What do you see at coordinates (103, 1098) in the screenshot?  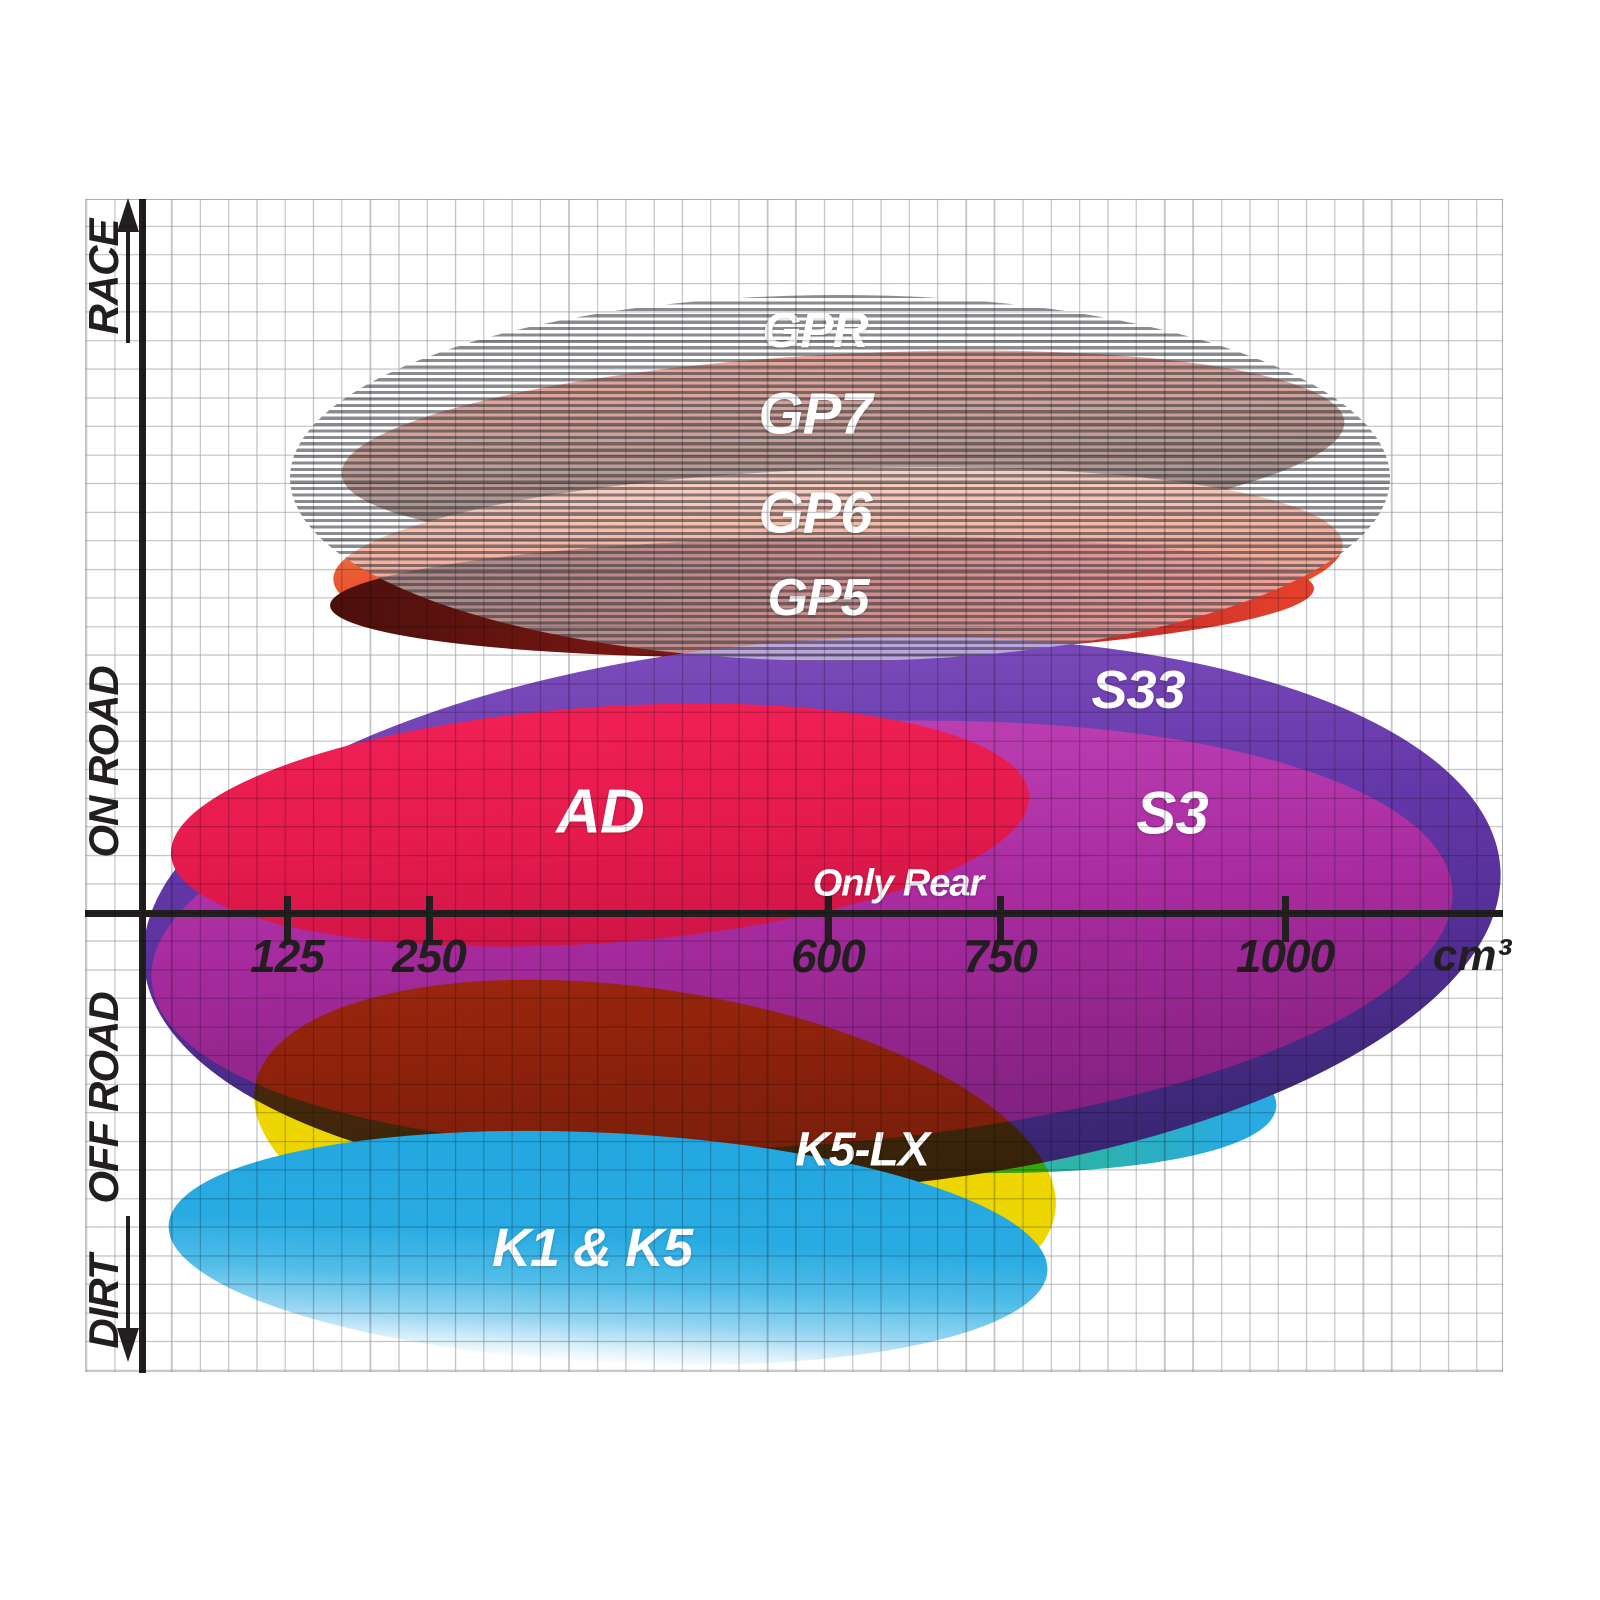 I see `terrain-label-2: OFF ROAD` at bounding box center [103, 1098].